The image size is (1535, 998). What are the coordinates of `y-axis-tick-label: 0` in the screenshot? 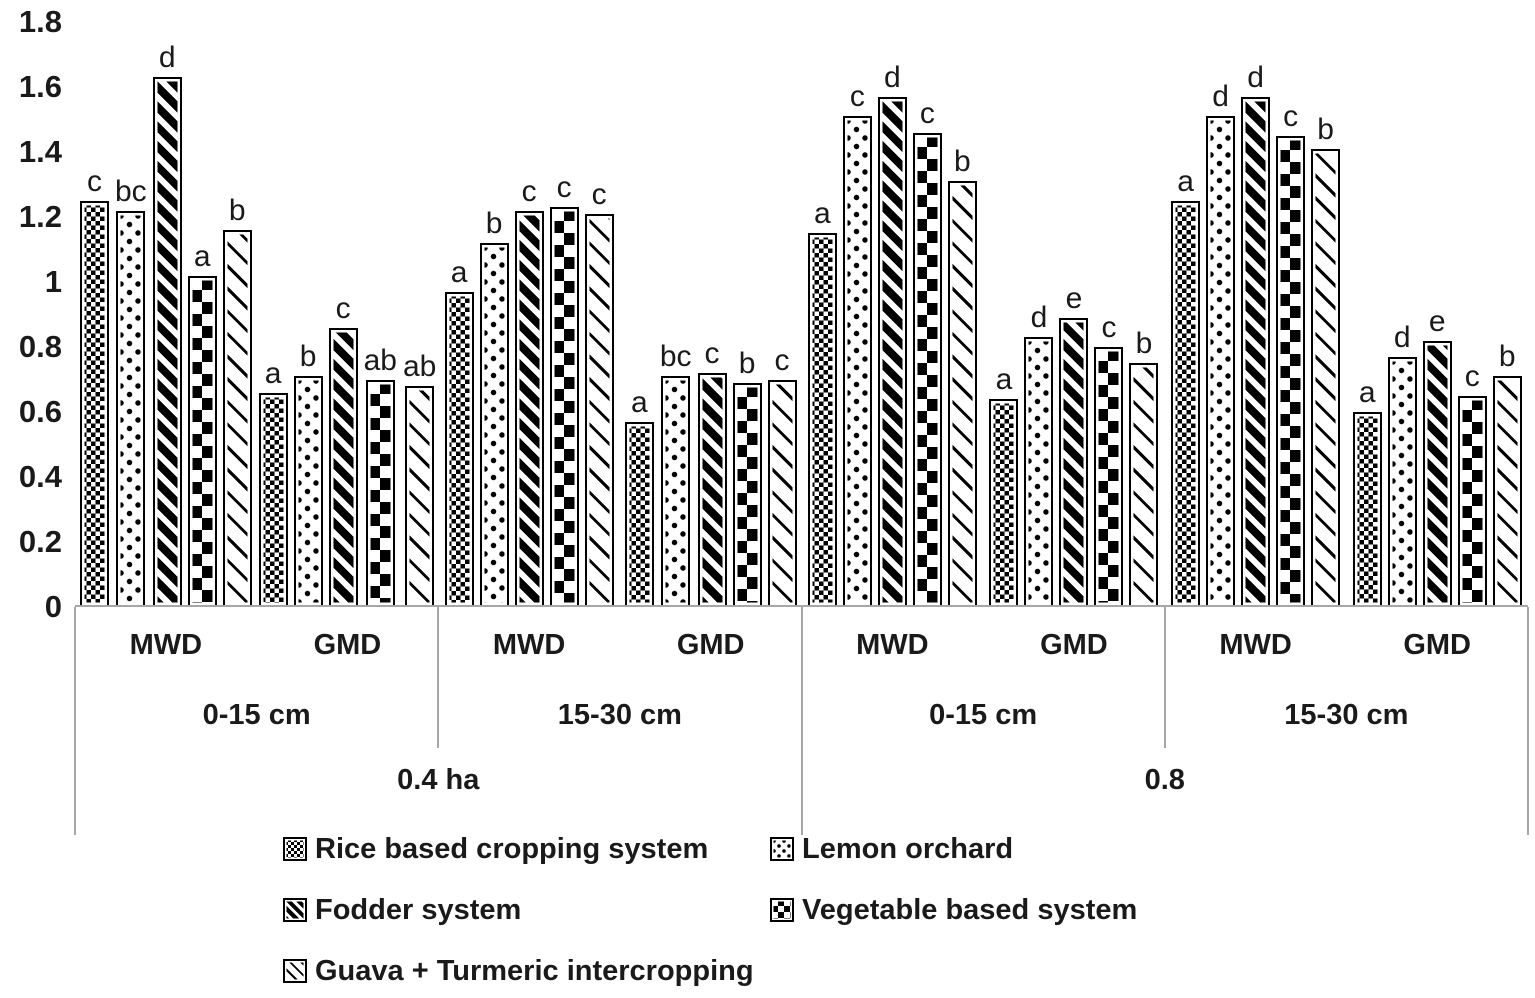 It's located at (53, 606).